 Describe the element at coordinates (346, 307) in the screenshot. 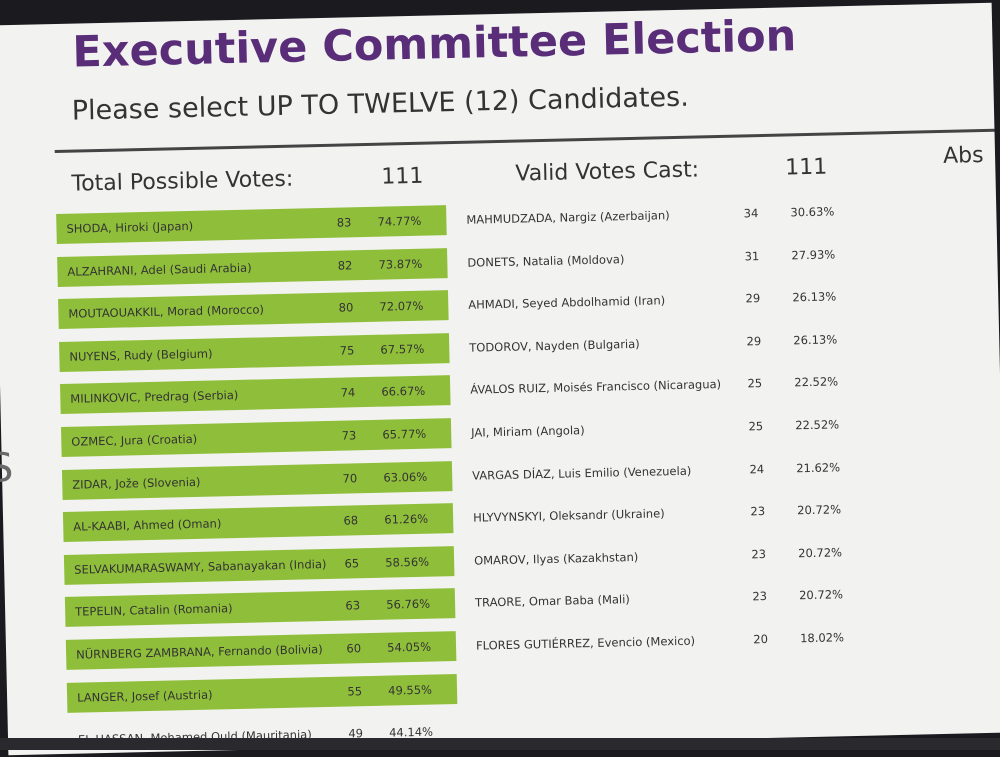

I see `candidate-votes: 80` at that location.